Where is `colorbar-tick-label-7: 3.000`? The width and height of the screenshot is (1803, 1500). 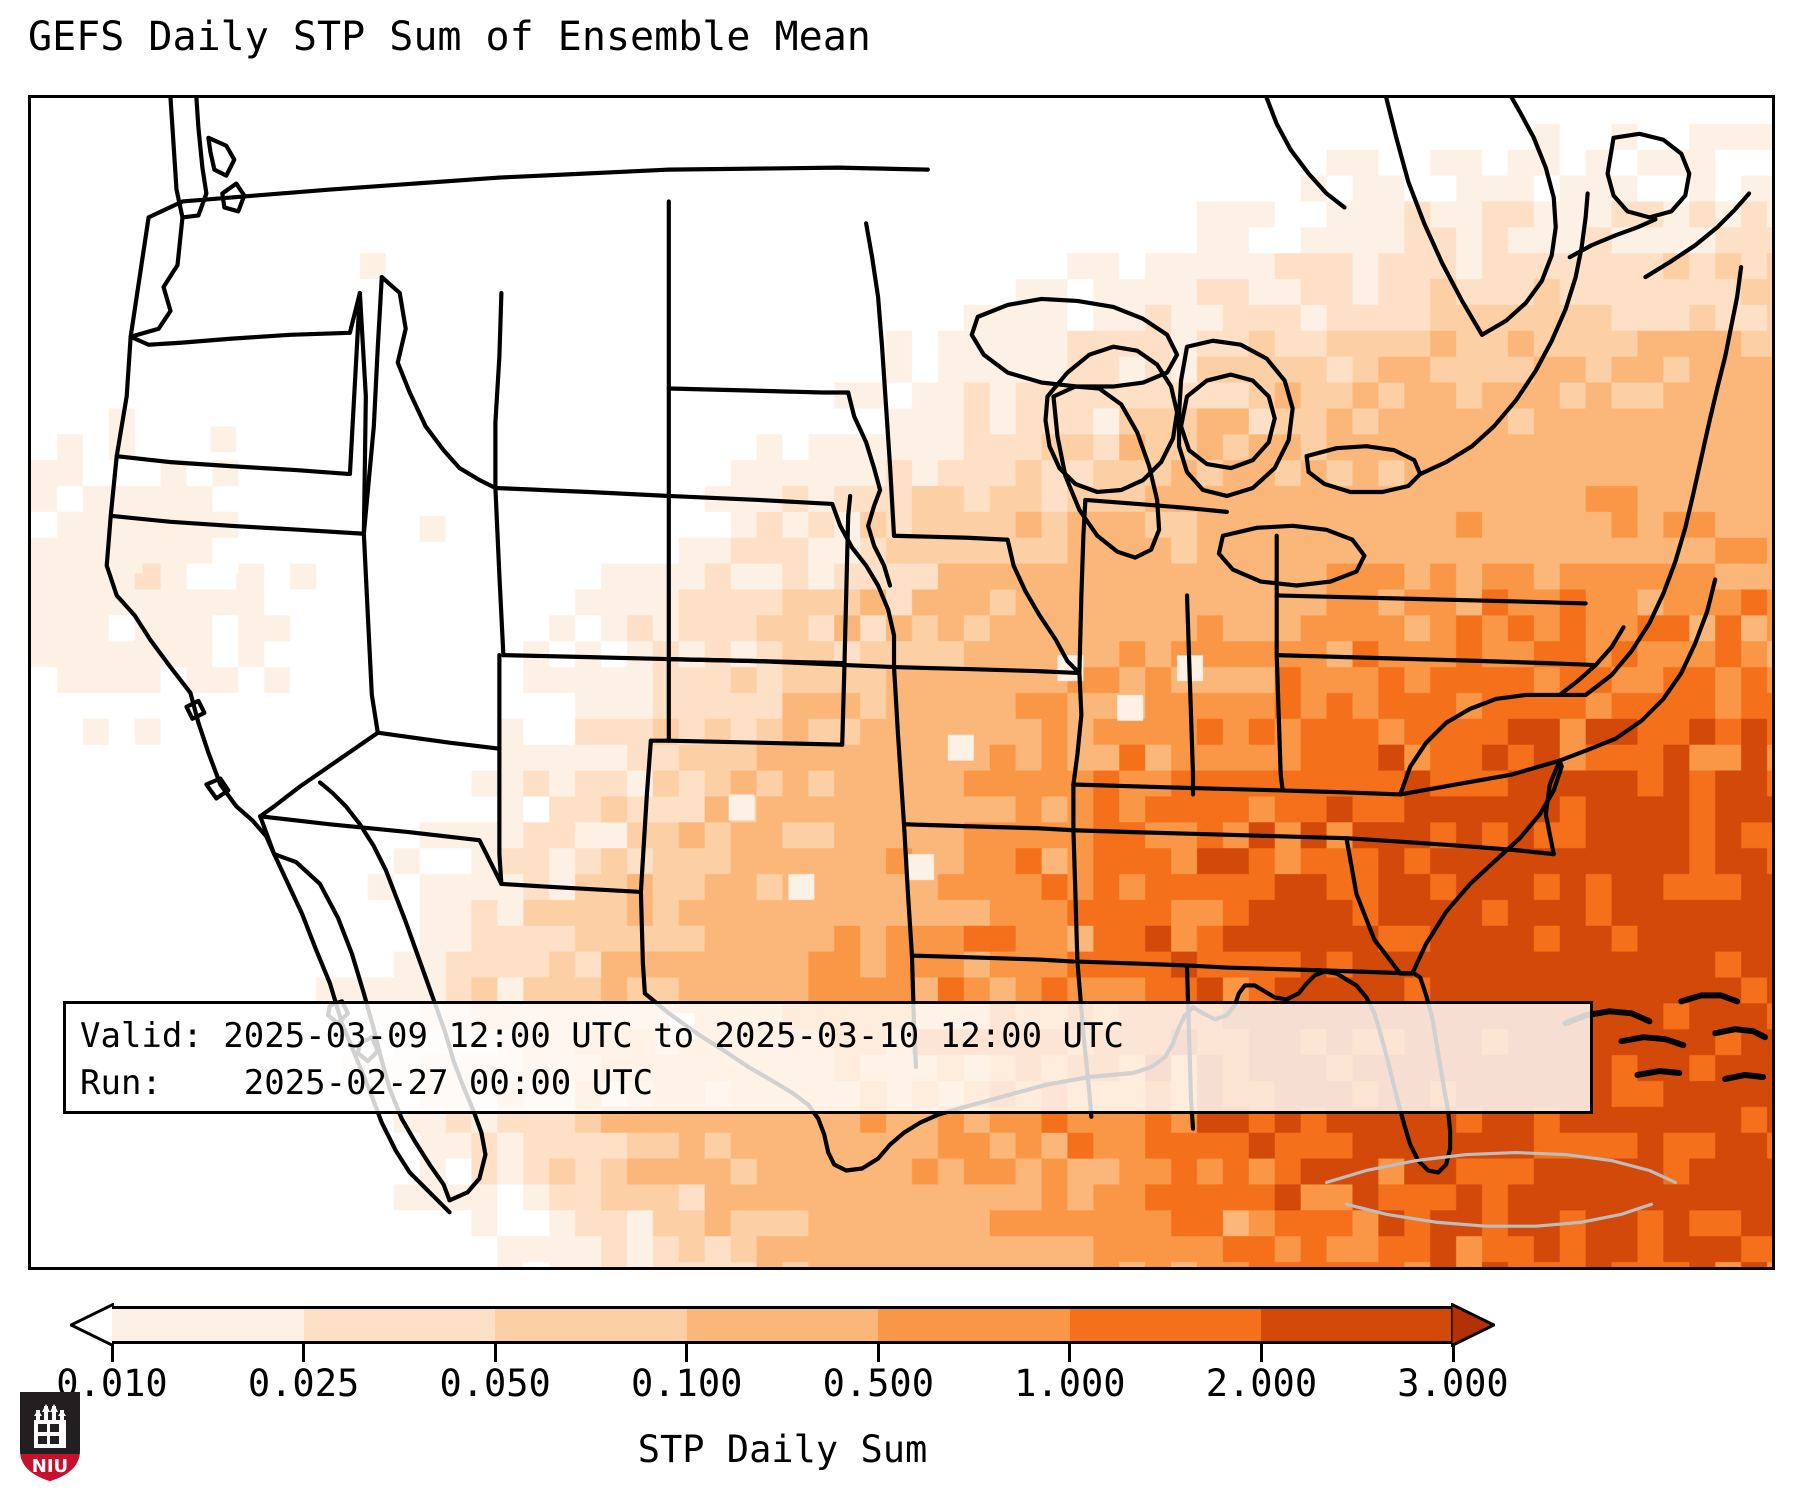 colorbar-tick-label-7: 3.000 is located at coordinates (1453, 1383).